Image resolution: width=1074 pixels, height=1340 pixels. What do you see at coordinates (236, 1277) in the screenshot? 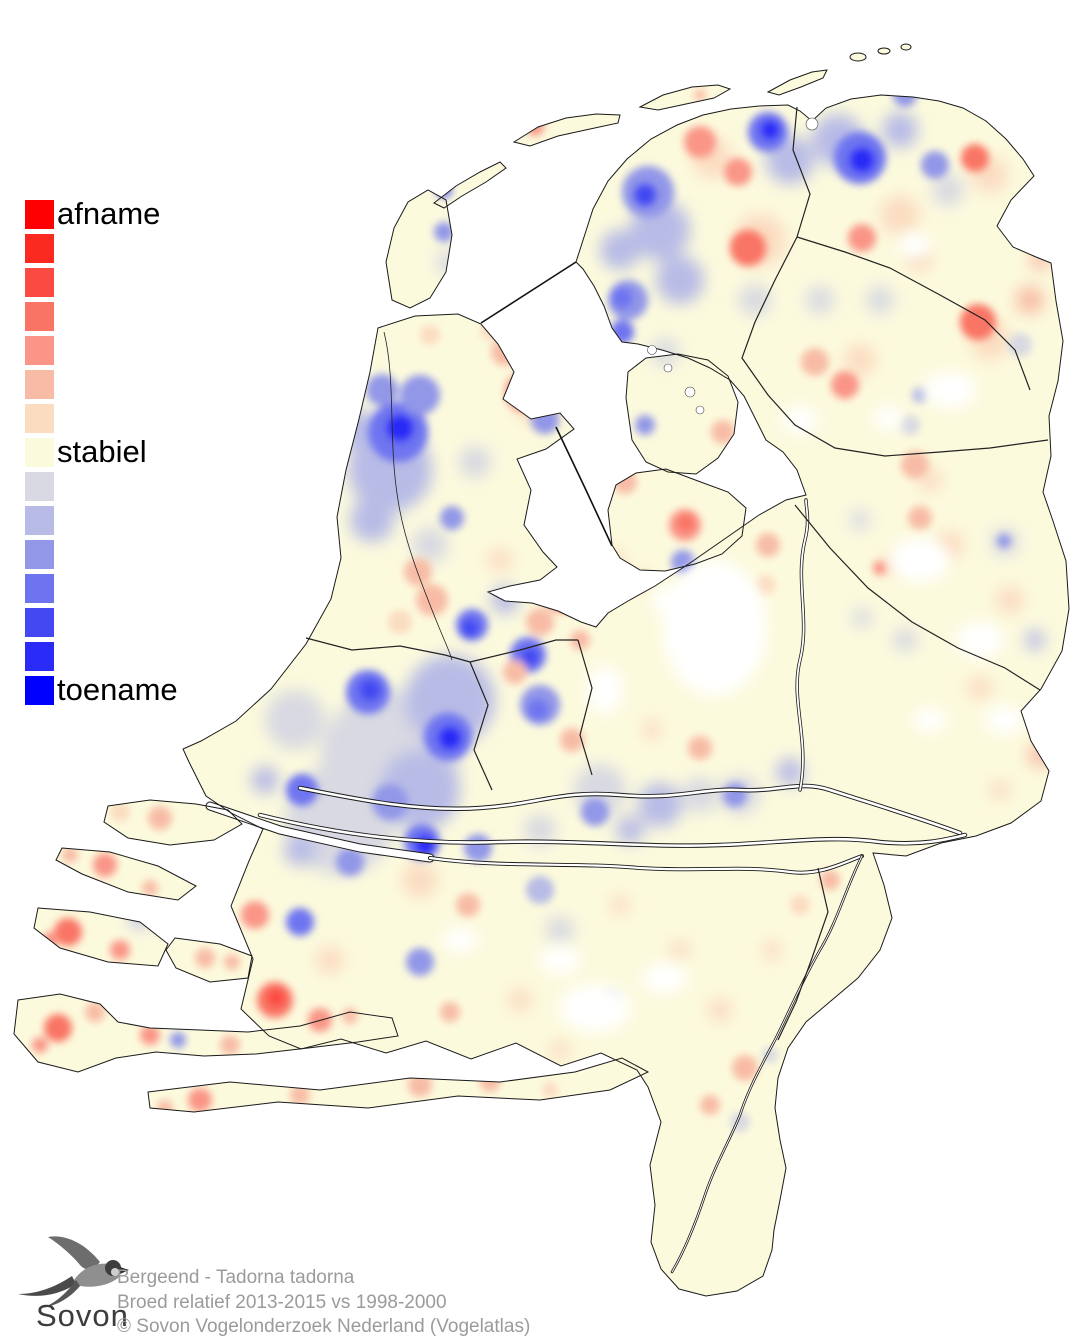
I see `caption-species: Bergeend - Tadorna tadorna` at bounding box center [236, 1277].